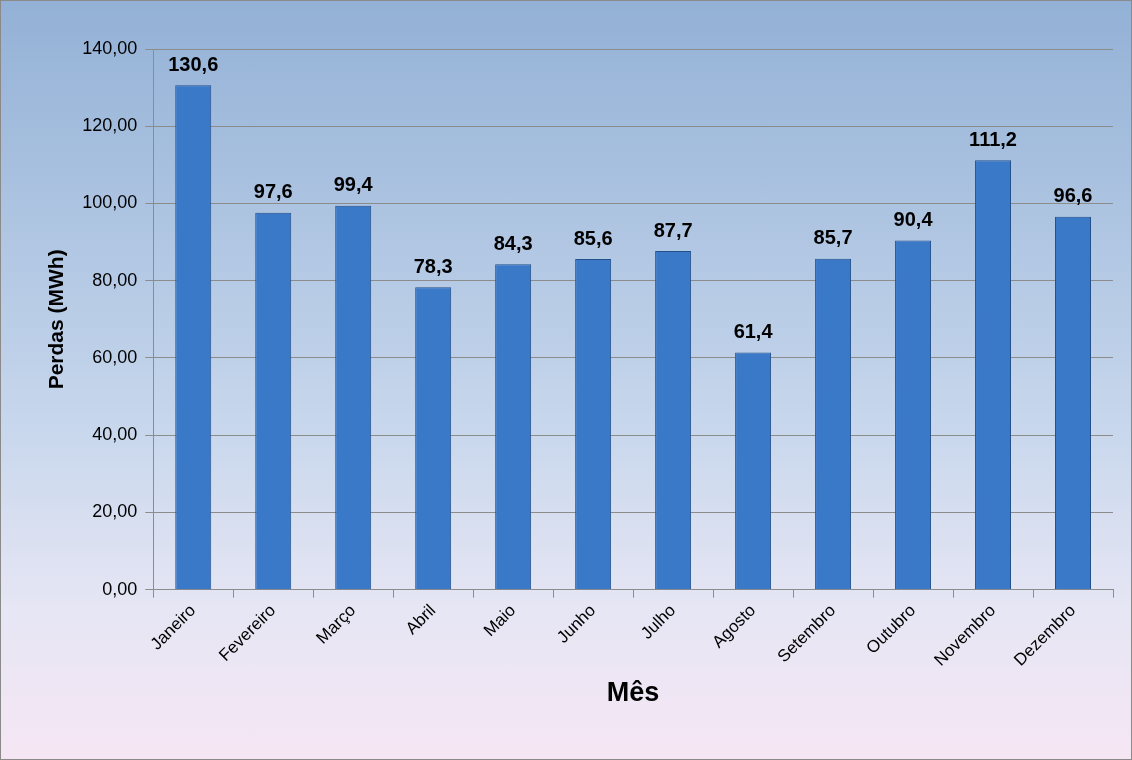 The image size is (1132, 760). What do you see at coordinates (110, 47) in the screenshot?
I see `y-tick-label: 140,00` at bounding box center [110, 47].